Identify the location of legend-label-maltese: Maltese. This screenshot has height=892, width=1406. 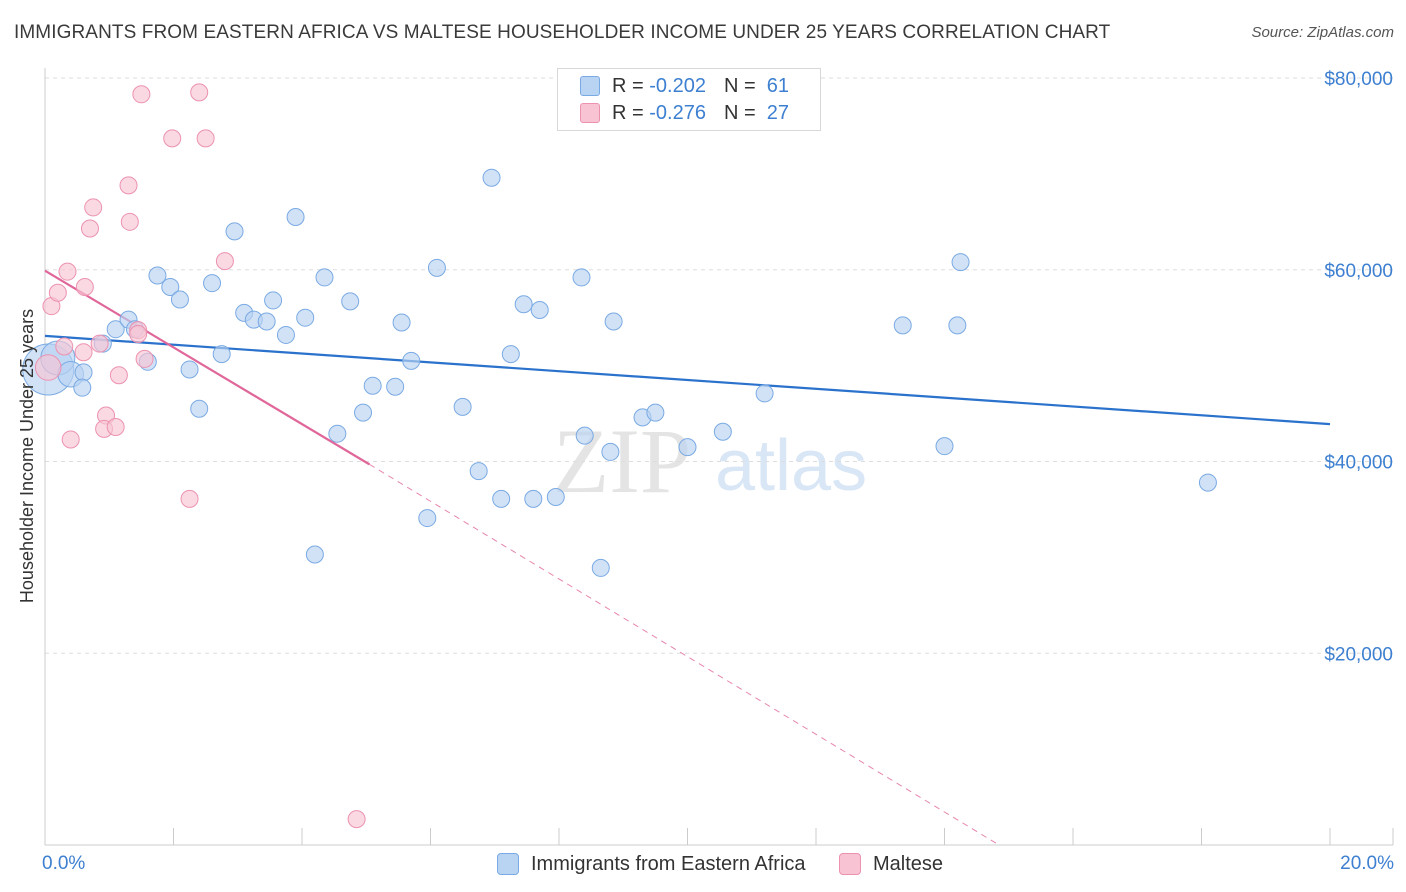
(908, 863).